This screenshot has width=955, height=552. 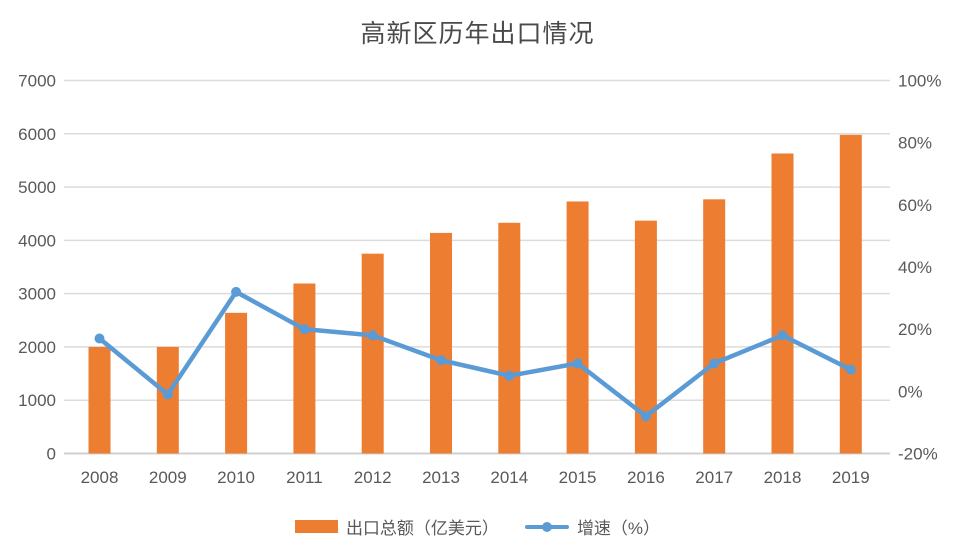 I want to click on bar-series-swatch, so click(x=316, y=526).